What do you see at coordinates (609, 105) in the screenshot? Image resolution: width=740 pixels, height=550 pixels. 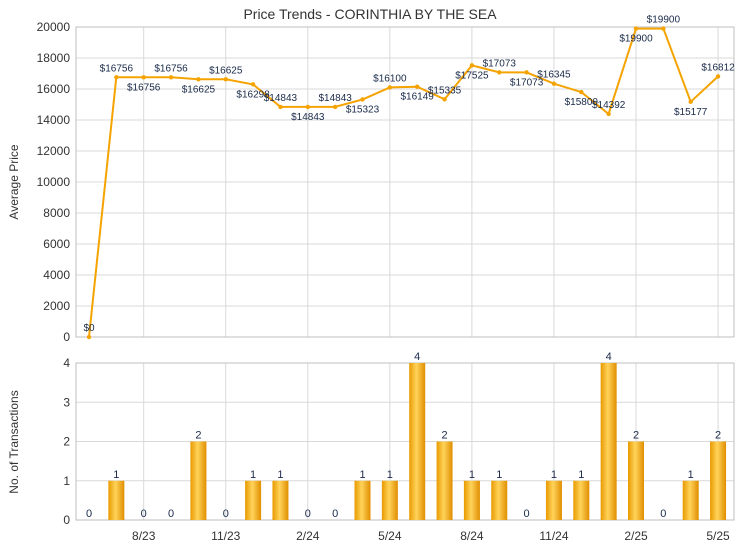 I see `price-data-label: $14392` at bounding box center [609, 105].